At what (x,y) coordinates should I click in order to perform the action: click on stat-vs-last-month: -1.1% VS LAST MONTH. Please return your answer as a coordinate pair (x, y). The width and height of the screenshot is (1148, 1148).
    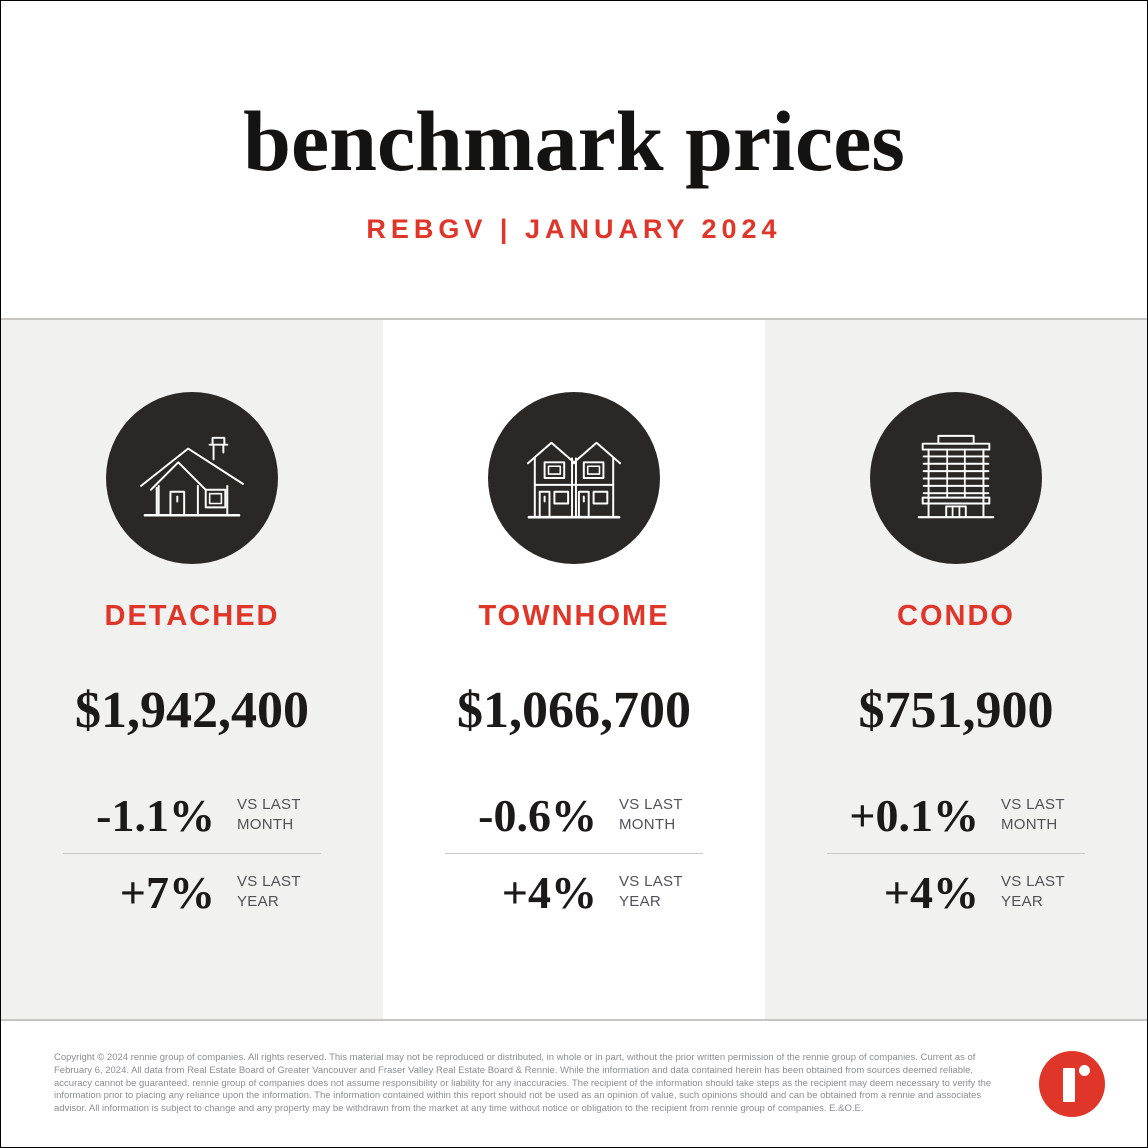
    Looking at the image, I should click on (192, 815).